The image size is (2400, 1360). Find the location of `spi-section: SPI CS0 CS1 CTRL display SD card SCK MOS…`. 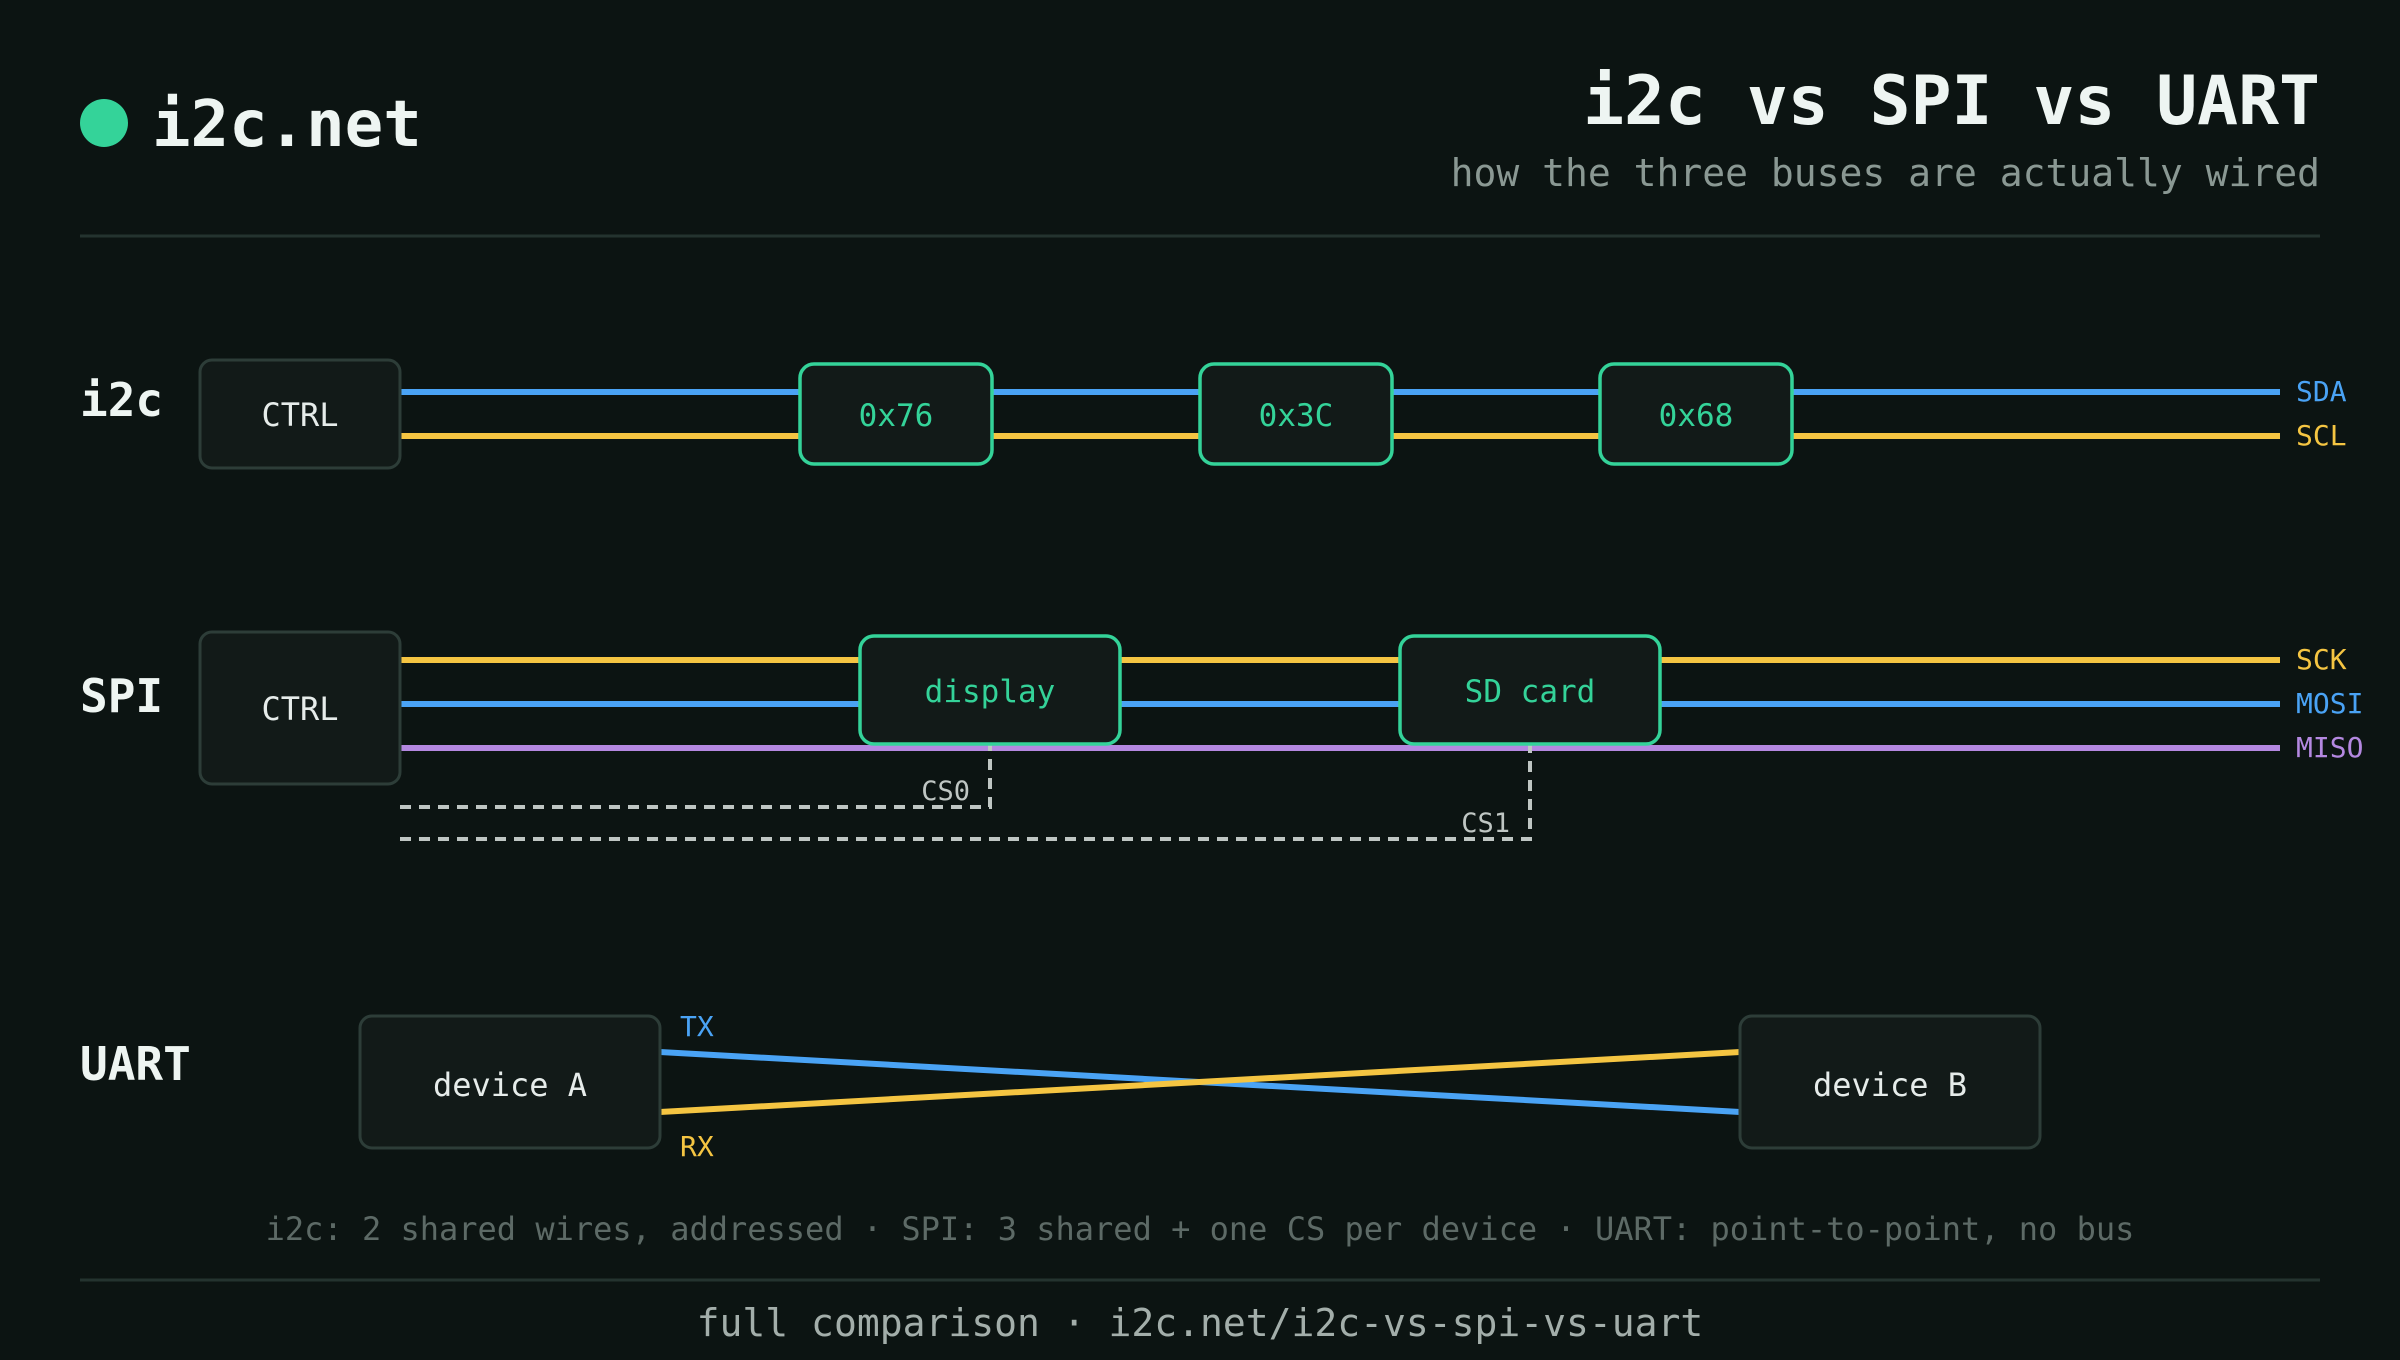

spi-section: SPI CS0 CS1 CTRL display SD card SCK MOS… is located at coordinates (1221, 735).